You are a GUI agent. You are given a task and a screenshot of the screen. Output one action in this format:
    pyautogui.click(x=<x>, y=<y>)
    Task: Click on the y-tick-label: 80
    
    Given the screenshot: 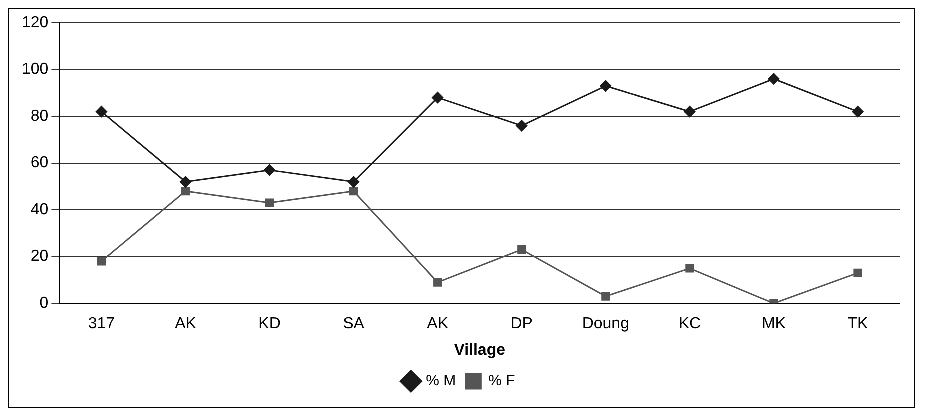 What is the action you would take?
    pyautogui.click(x=39, y=116)
    